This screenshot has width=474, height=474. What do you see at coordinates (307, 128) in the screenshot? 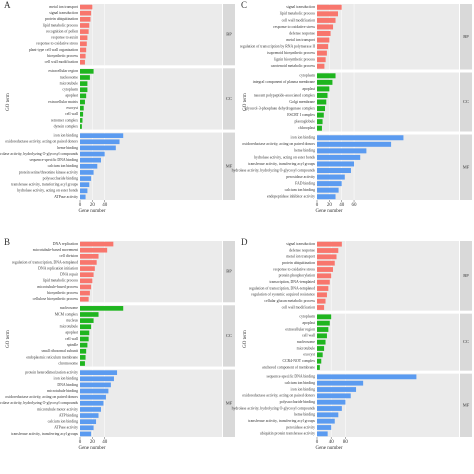
I see `category-label: chloroplast` at bounding box center [307, 128].